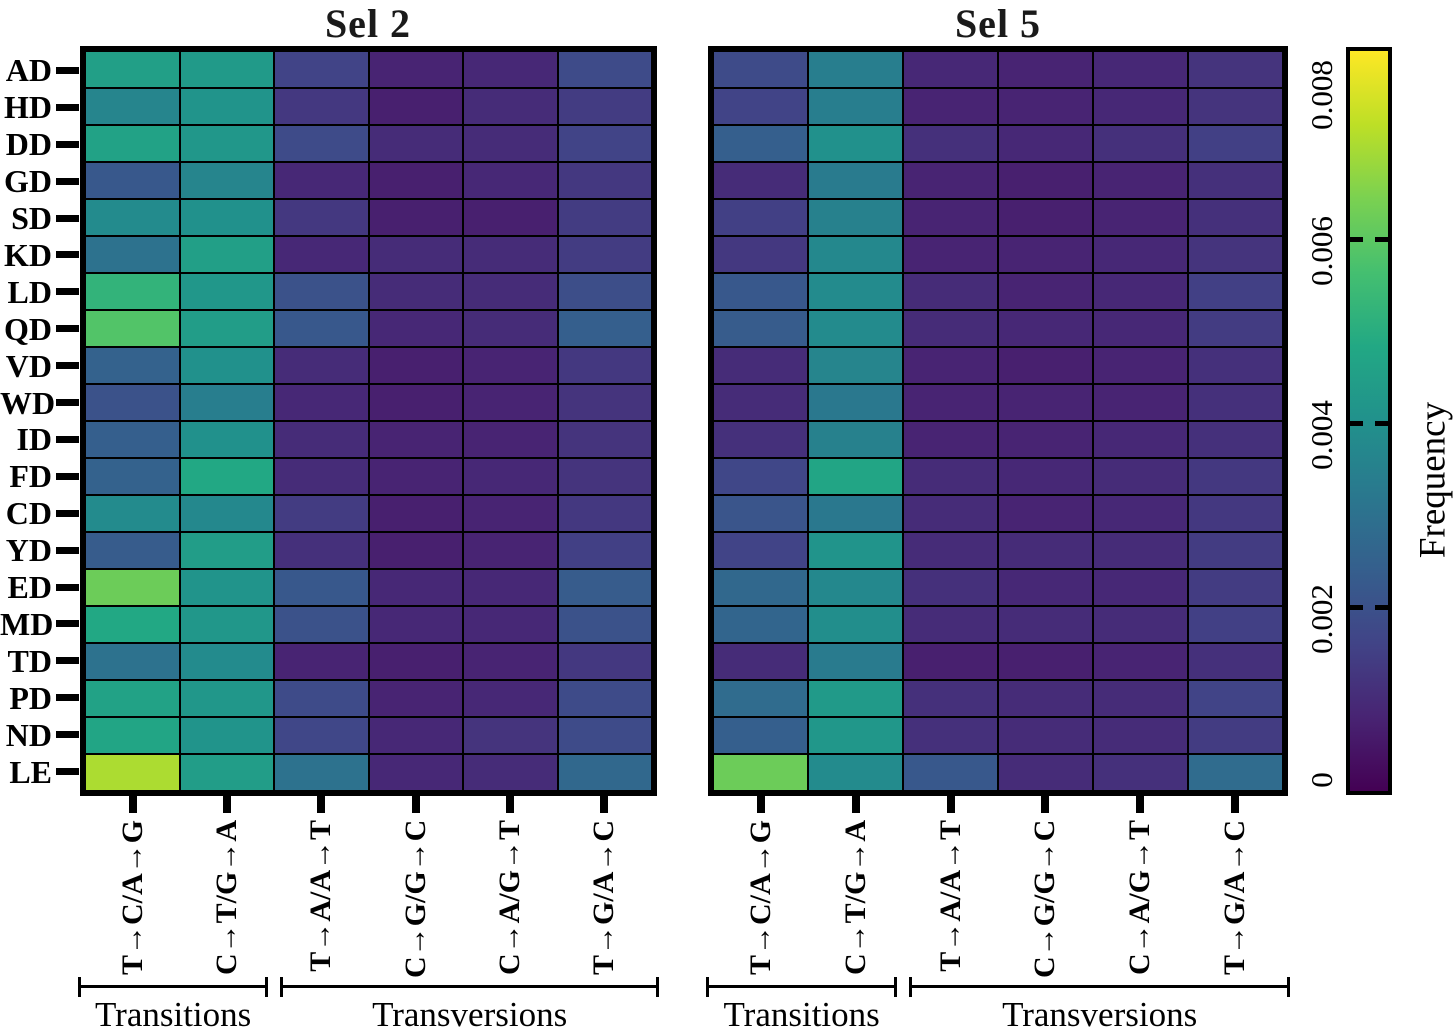  I want to click on y-axis-label: GD, so click(28, 181).